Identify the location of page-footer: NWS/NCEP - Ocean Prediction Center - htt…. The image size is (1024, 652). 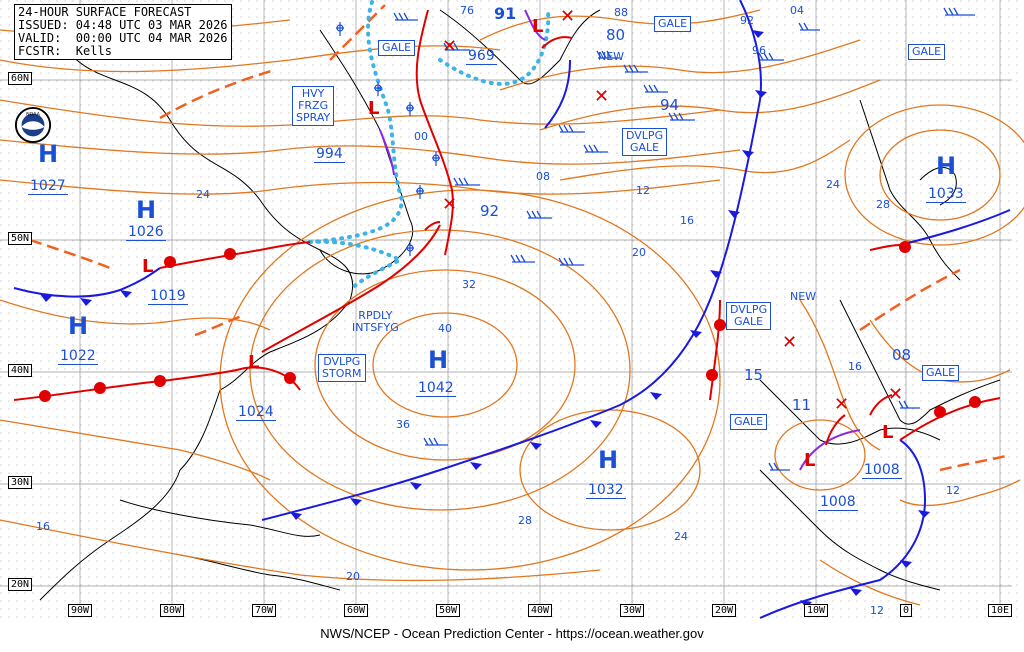
(512, 633).